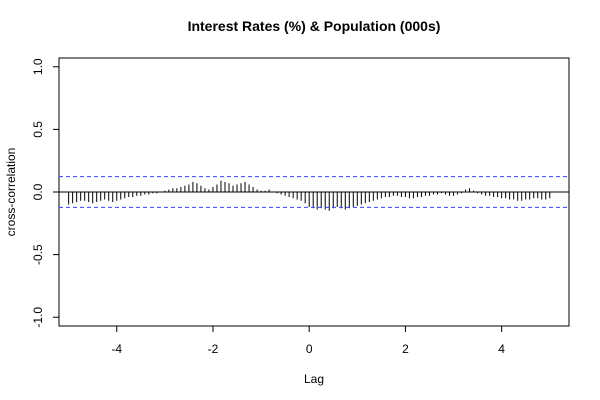 This screenshot has height=400, width=600. Describe the element at coordinates (314, 379) in the screenshot. I see `x-axis-label: Lag` at that location.